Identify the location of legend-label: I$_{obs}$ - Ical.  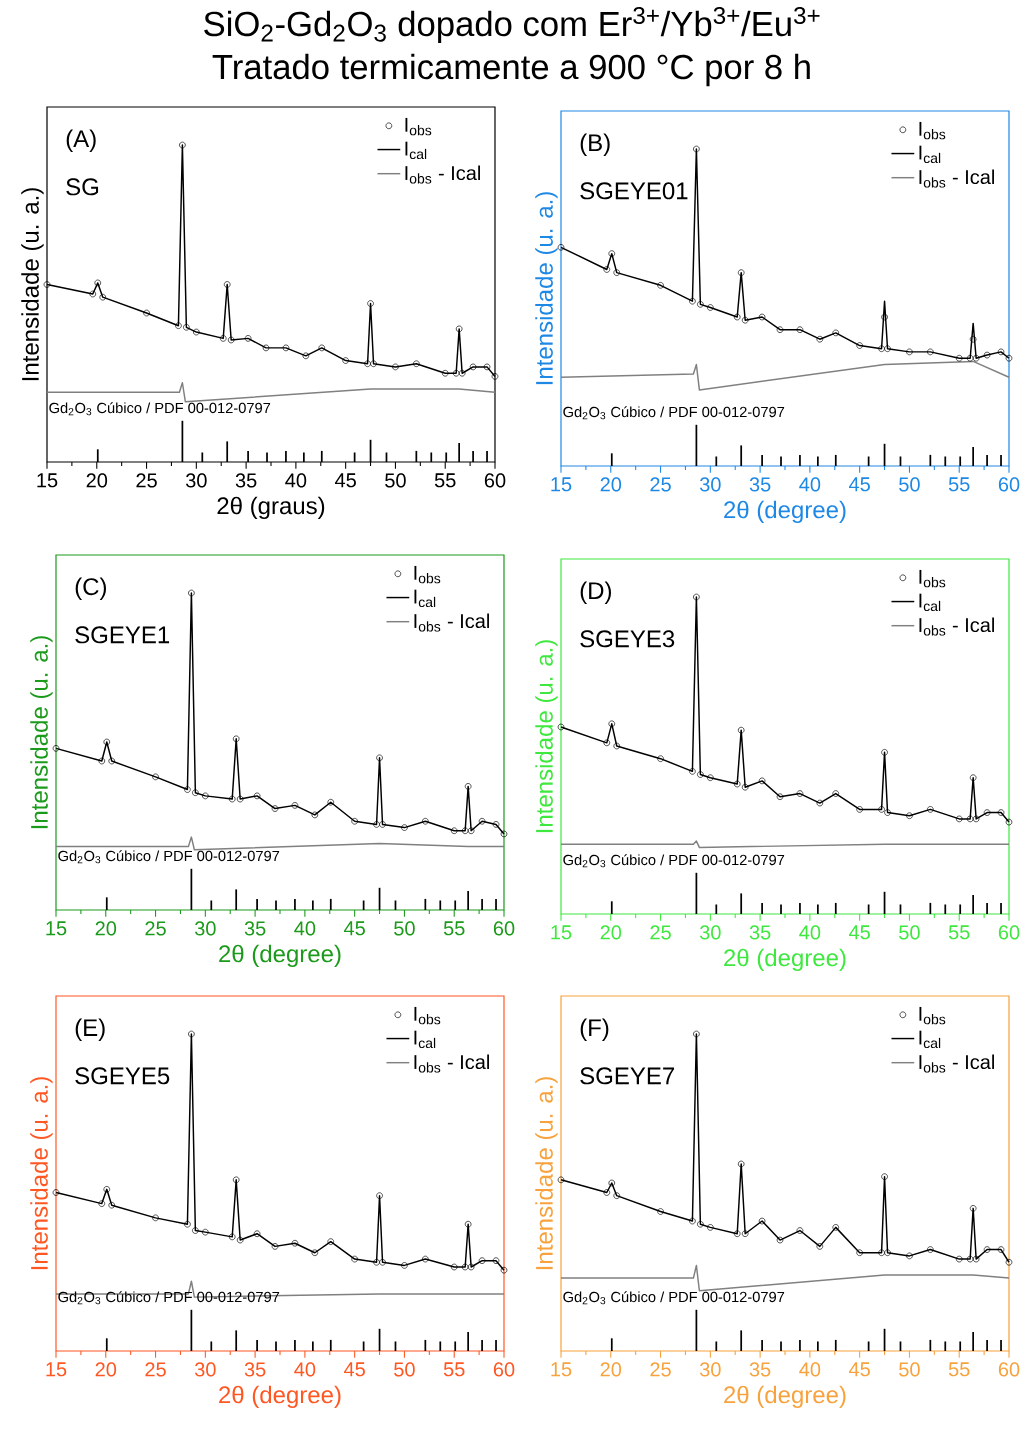
(443, 174).